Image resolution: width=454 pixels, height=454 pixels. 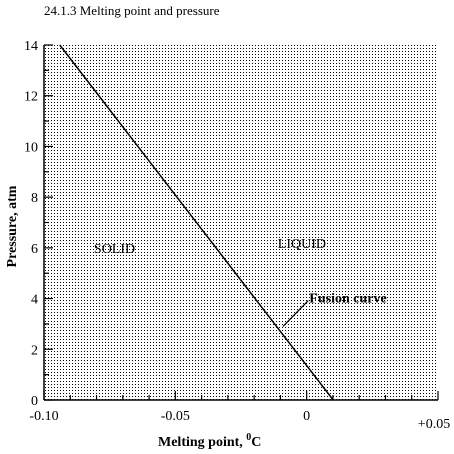 I want to click on y-axis-label: Pressure, atm, so click(x=12, y=226).